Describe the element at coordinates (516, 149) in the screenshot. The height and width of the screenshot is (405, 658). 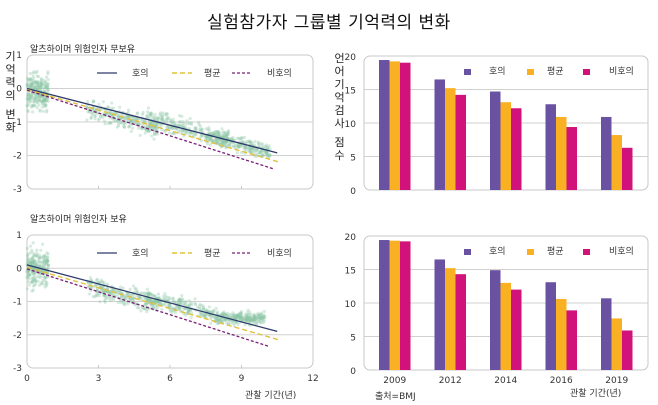
I see `bar-unfavorable-2014` at that location.